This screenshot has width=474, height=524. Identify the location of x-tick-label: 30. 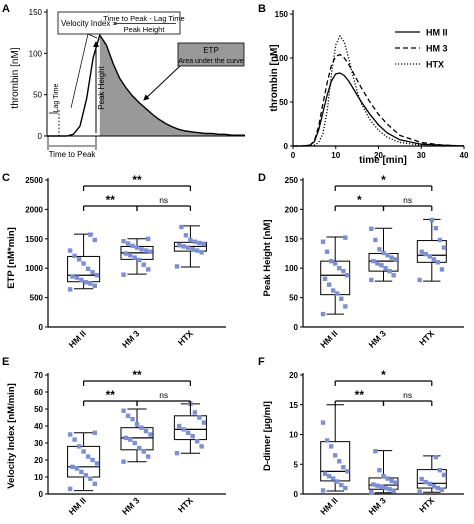
(421, 155).